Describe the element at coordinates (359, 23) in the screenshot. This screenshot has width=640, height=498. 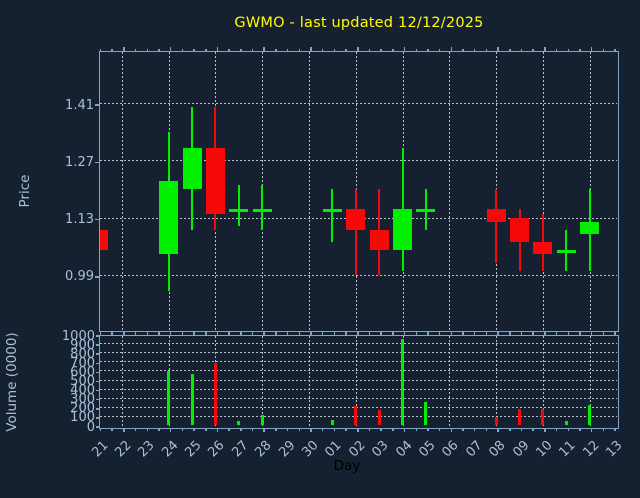
I see `chart-title: GWMO - last updated 12/12/2025` at that location.